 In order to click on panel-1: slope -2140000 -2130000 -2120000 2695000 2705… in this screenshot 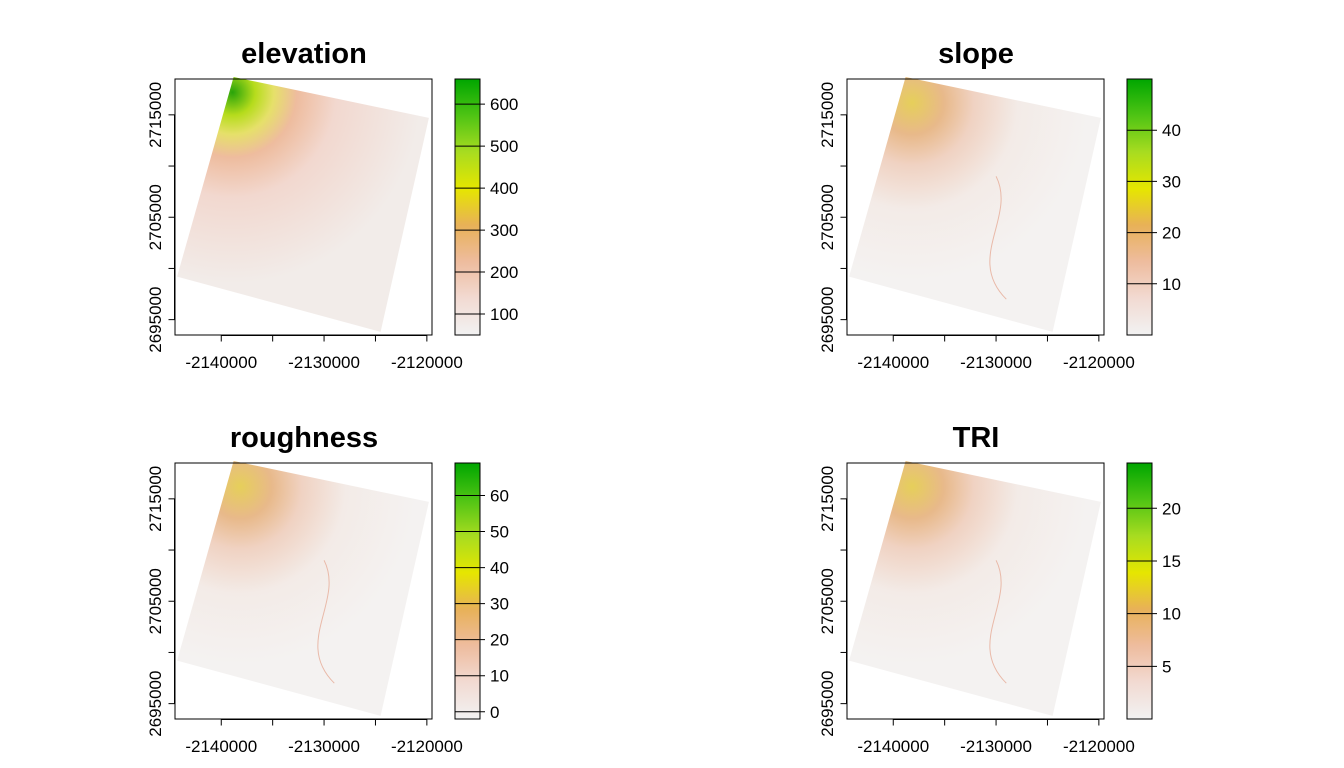, I will do `click(999, 205)`.